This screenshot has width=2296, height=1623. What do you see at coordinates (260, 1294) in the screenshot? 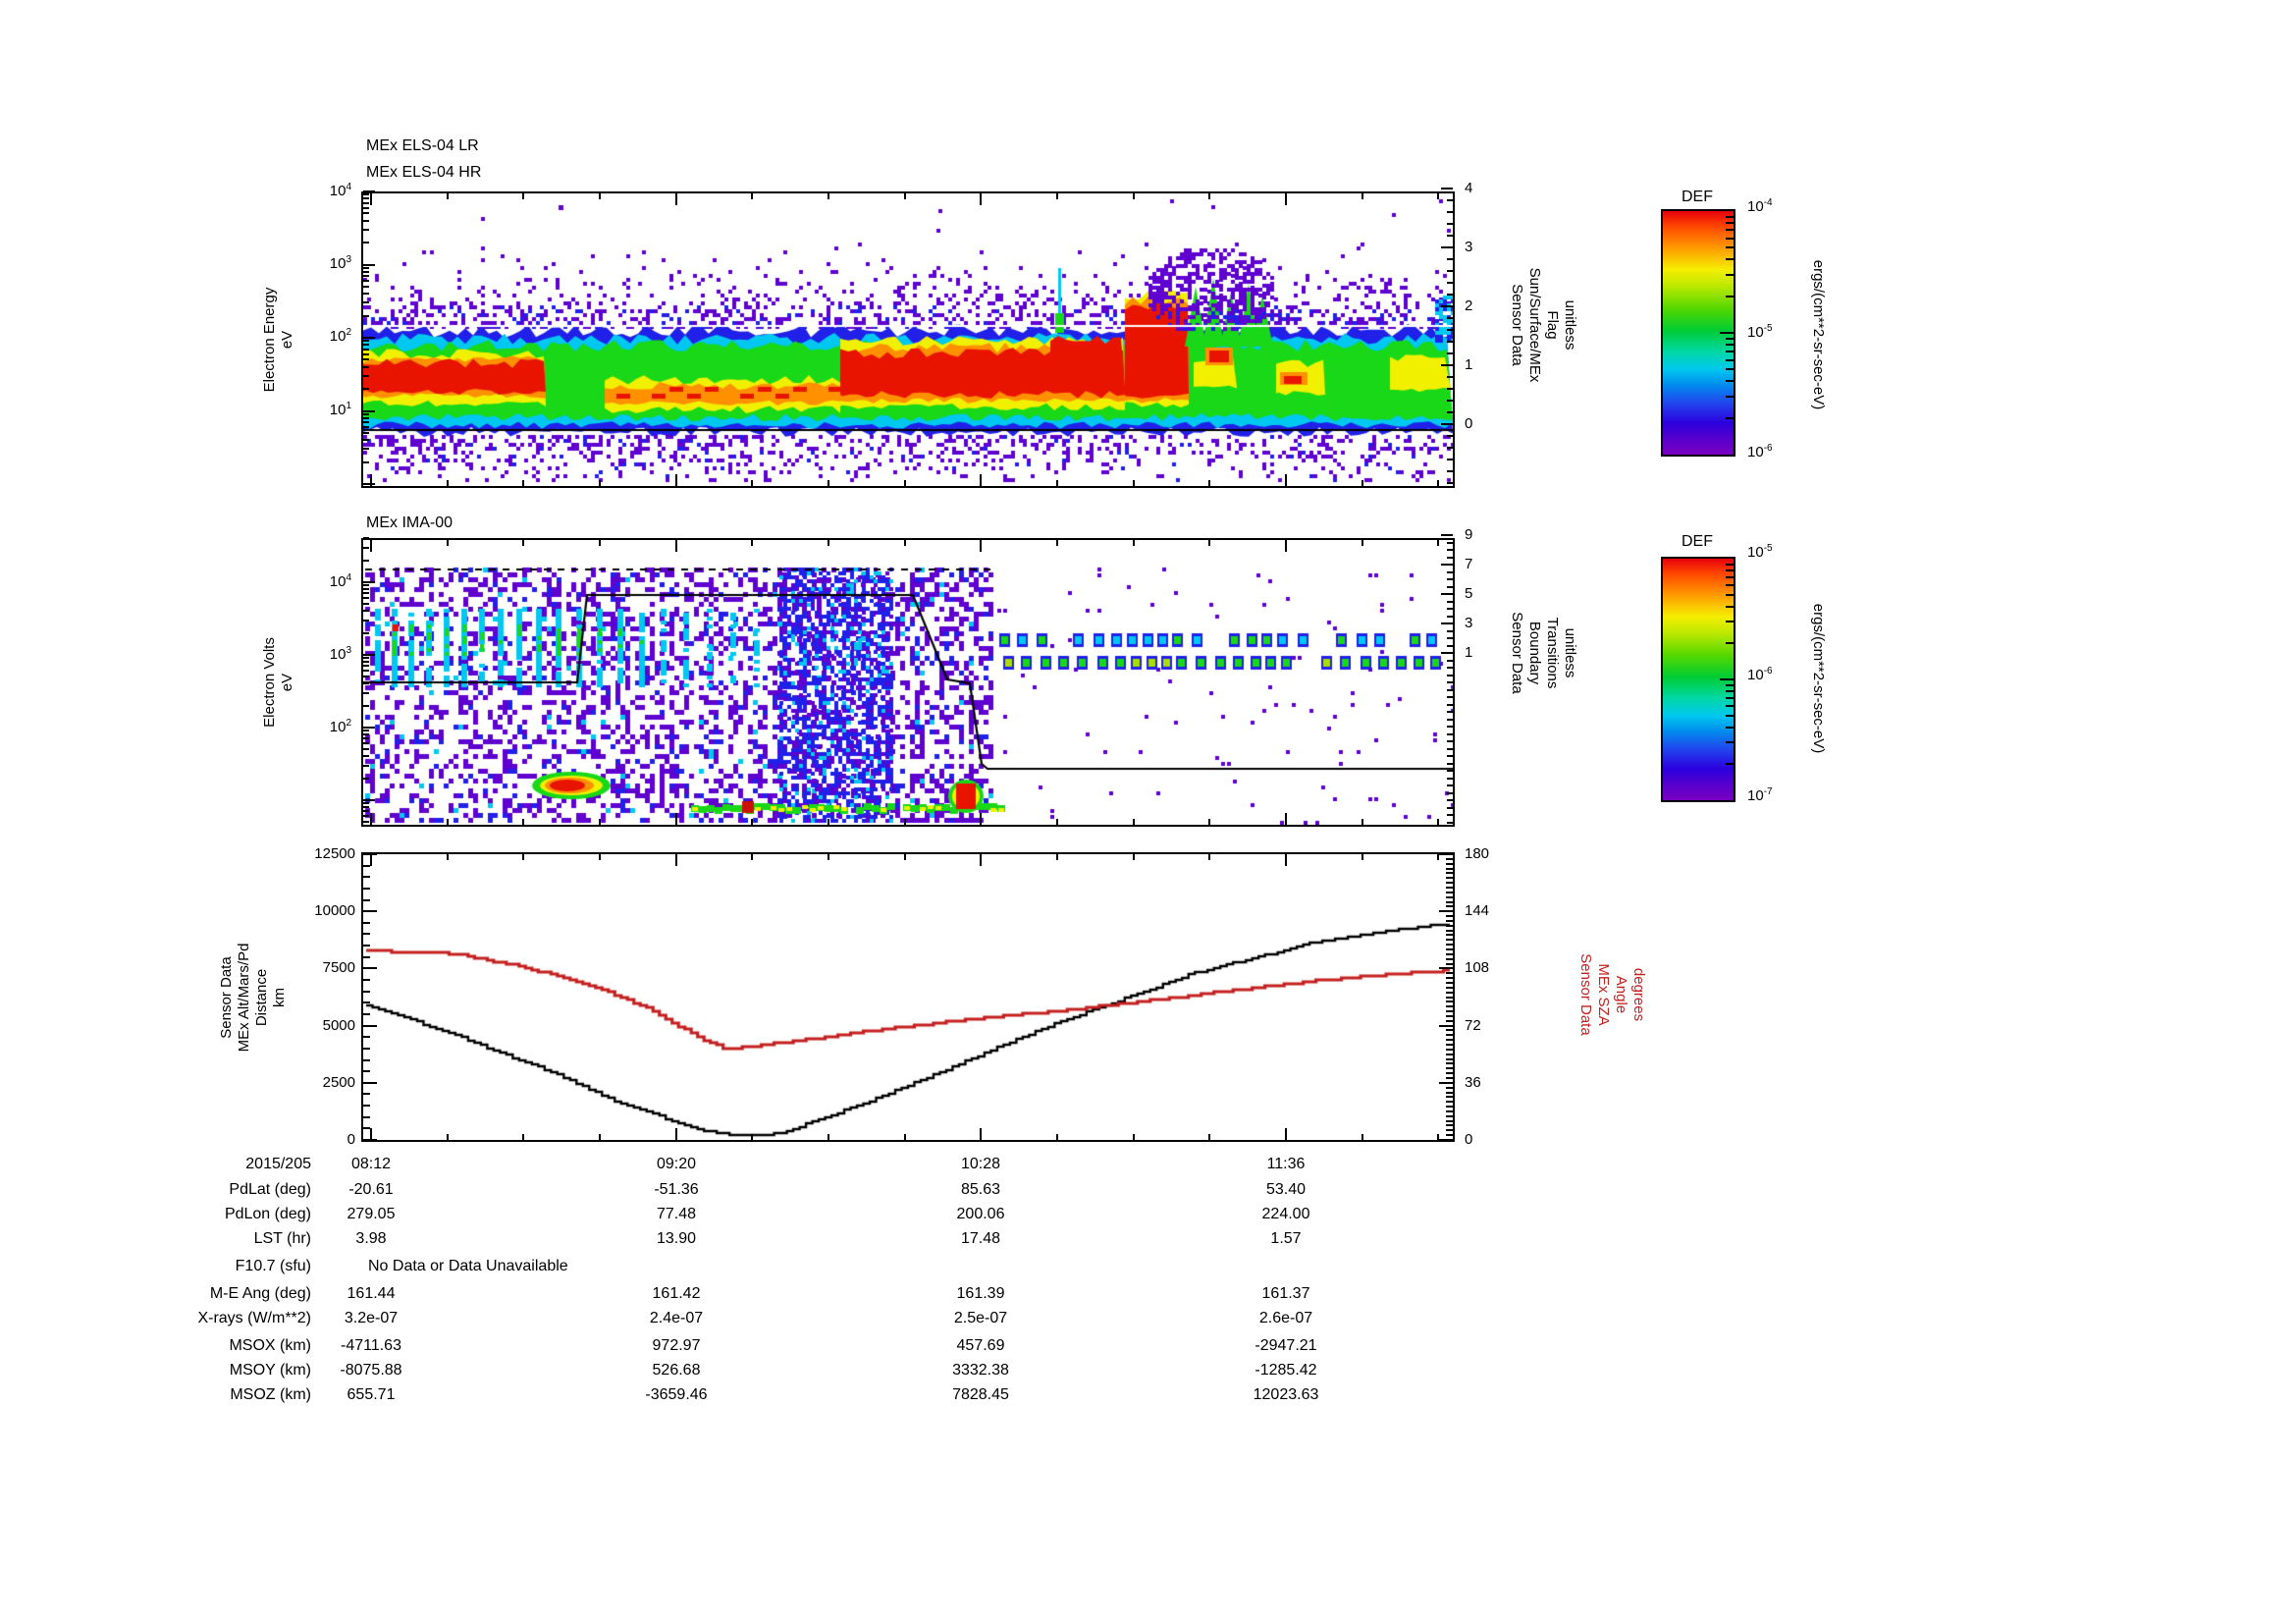
I see `table-row-label: M-E Ang (deg)` at bounding box center [260, 1294].